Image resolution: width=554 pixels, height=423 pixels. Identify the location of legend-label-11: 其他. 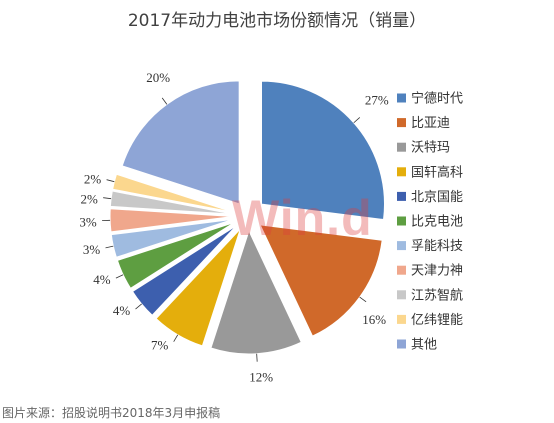
(424, 345).